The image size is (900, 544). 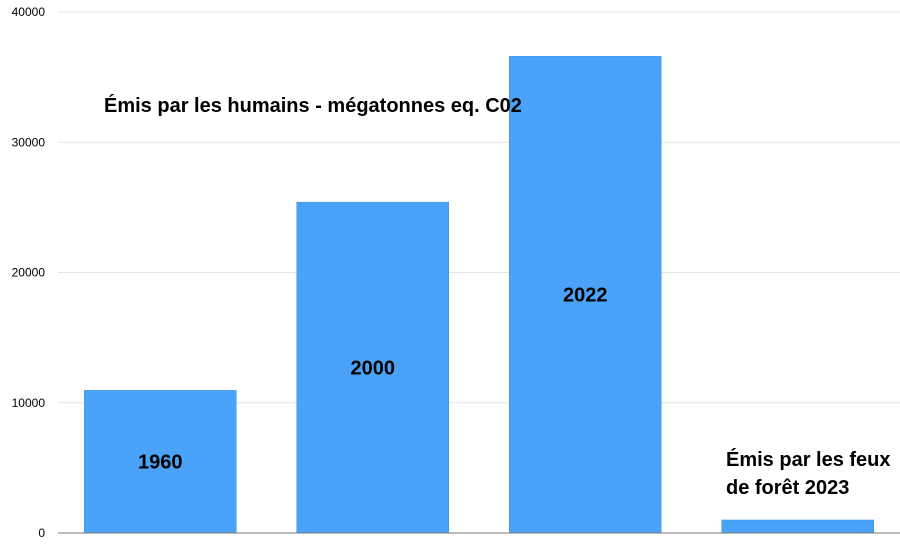 I want to click on y-axis-ticks: 0 10000 20000 30000 40000, so click(x=29, y=272).